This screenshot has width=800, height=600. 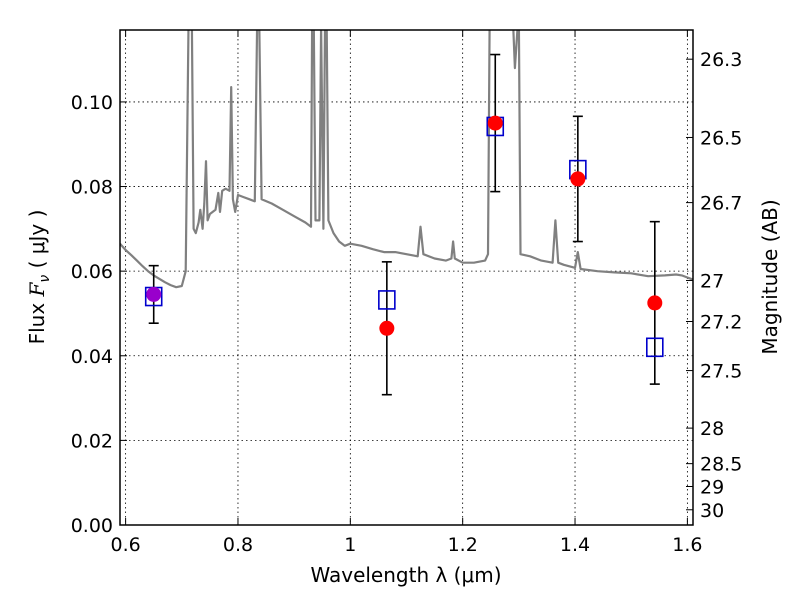 What do you see at coordinates (92, 357) in the screenshot?
I see `y-tick-label: 0.04` at bounding box center [92, 357].